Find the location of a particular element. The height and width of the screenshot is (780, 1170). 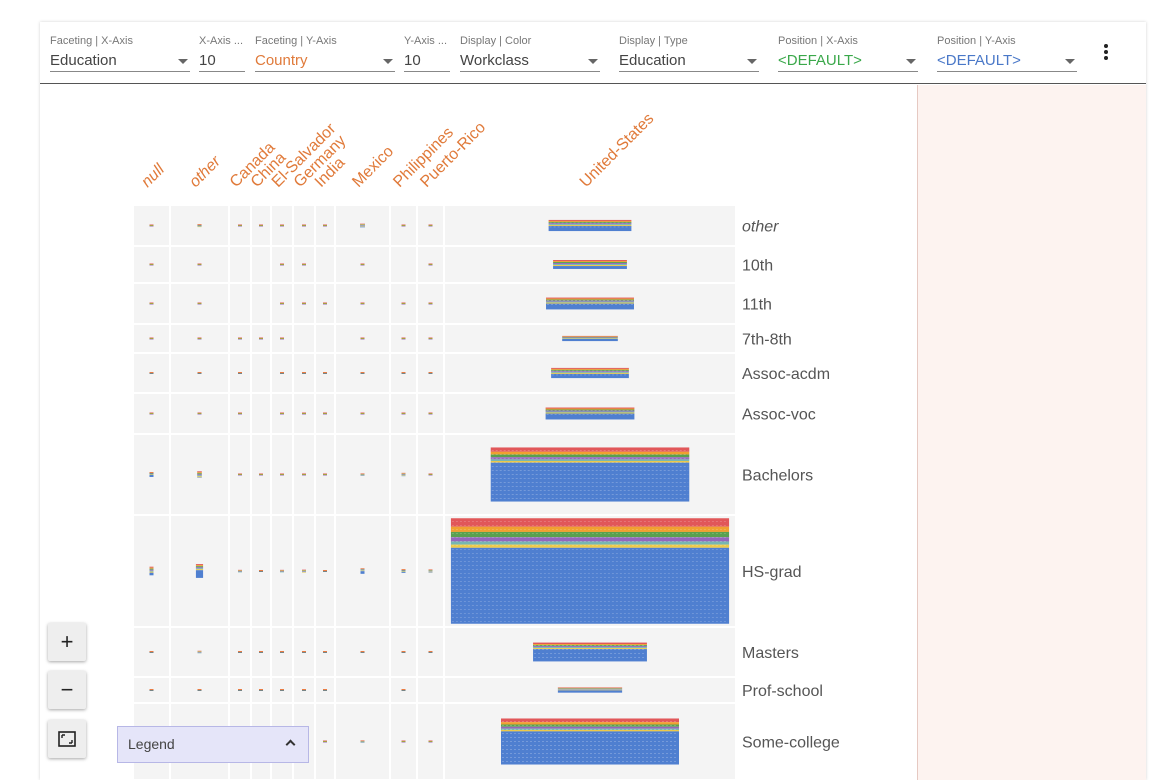

facet-mark-Masters-China is located at coordinates (261, 652).